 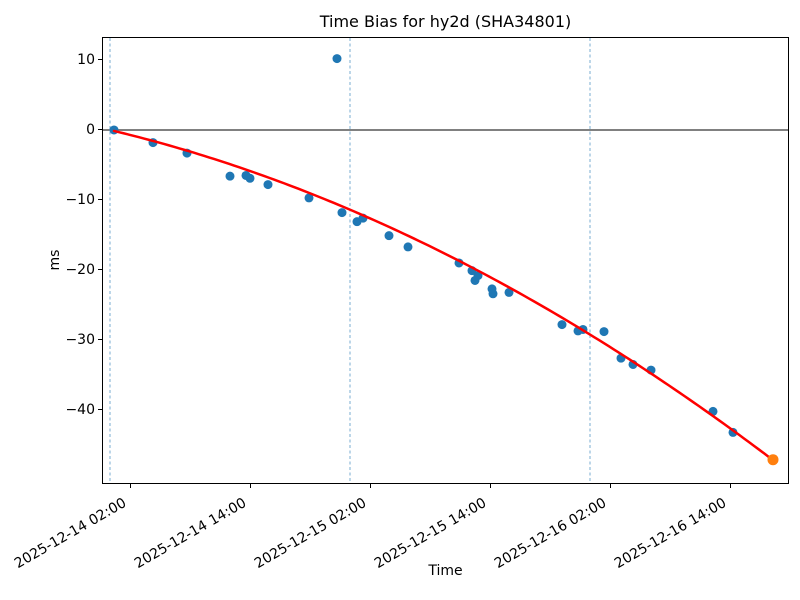 I want to click on endpoint-marker, so click(x=773, y=460).